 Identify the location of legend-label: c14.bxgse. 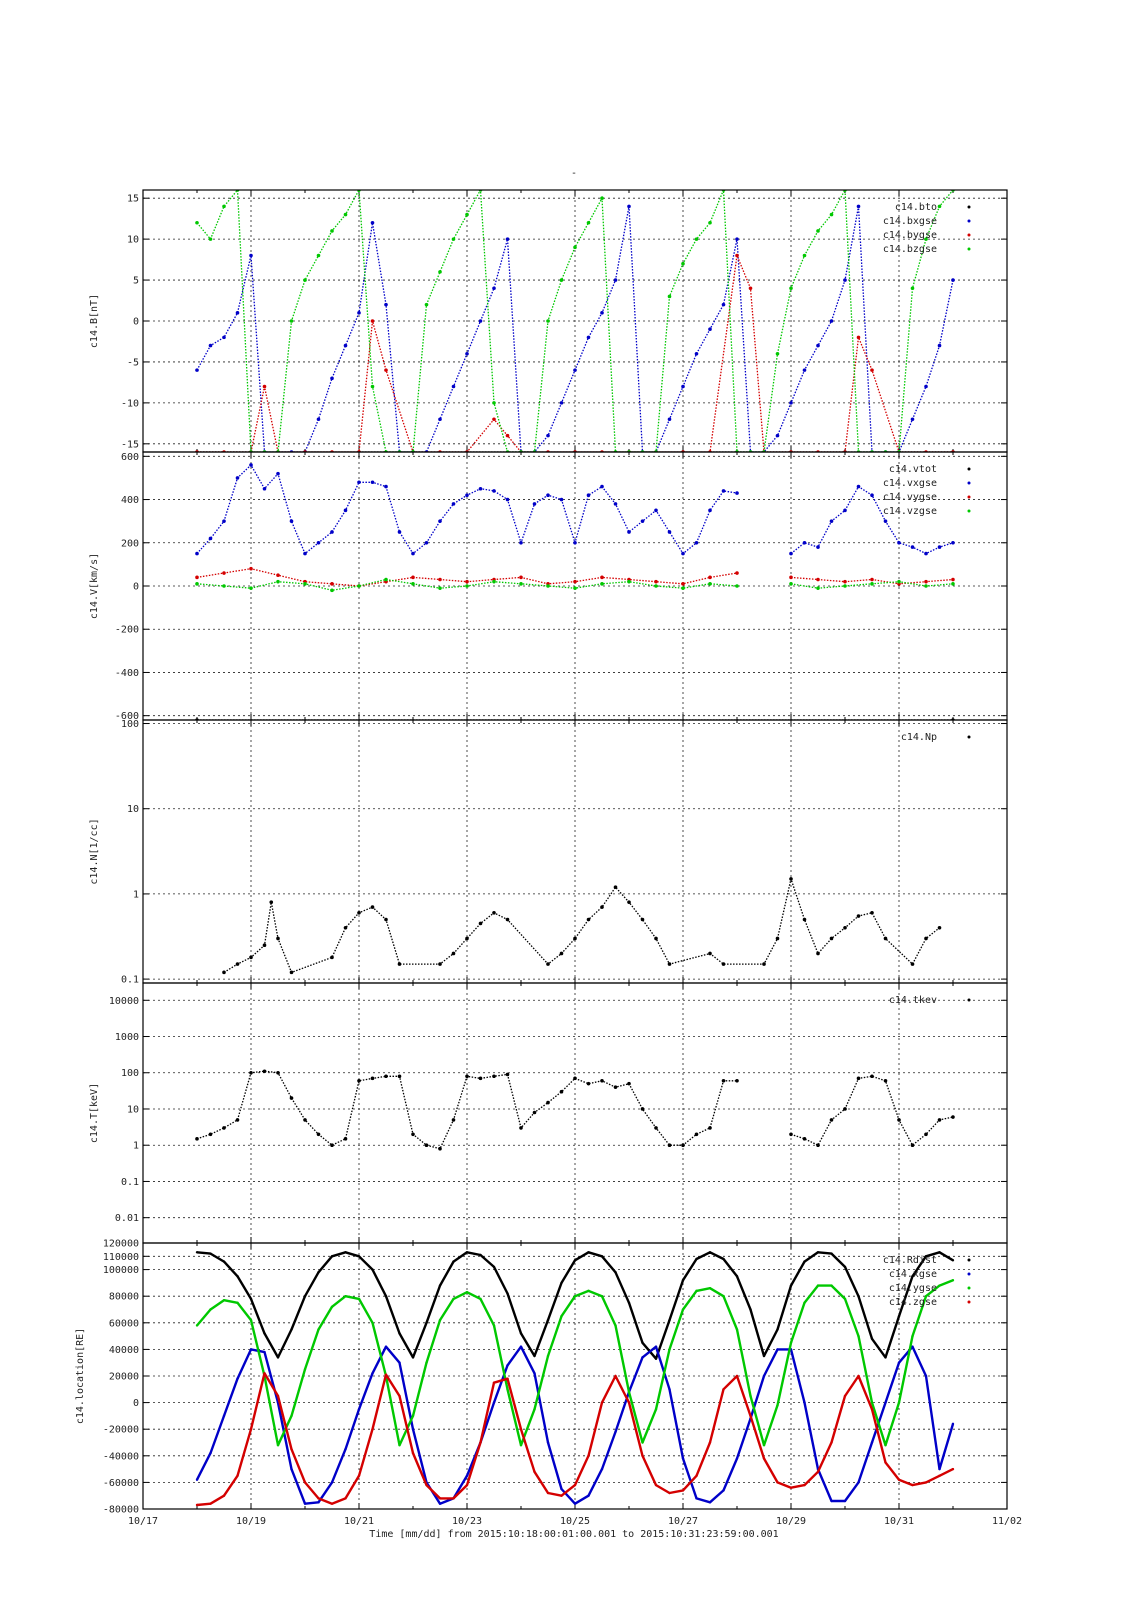
(910, 221).